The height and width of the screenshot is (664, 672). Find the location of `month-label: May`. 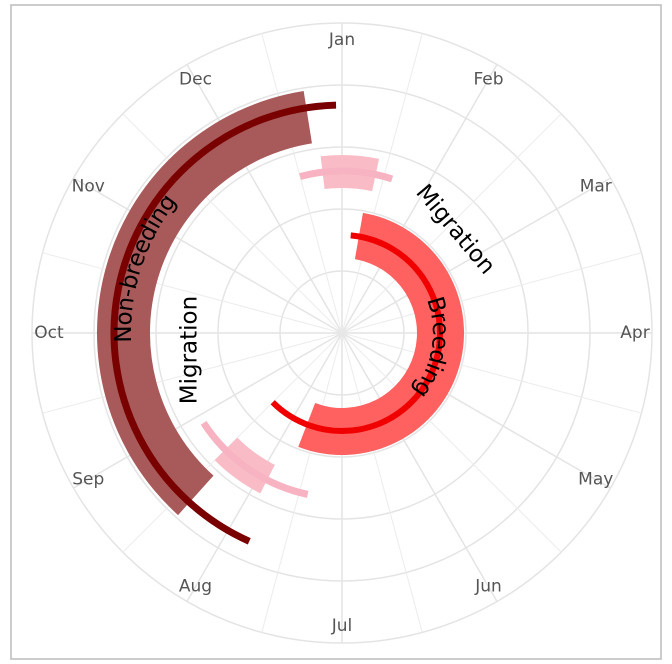

month-label: May is located at coordinates (595, 480).